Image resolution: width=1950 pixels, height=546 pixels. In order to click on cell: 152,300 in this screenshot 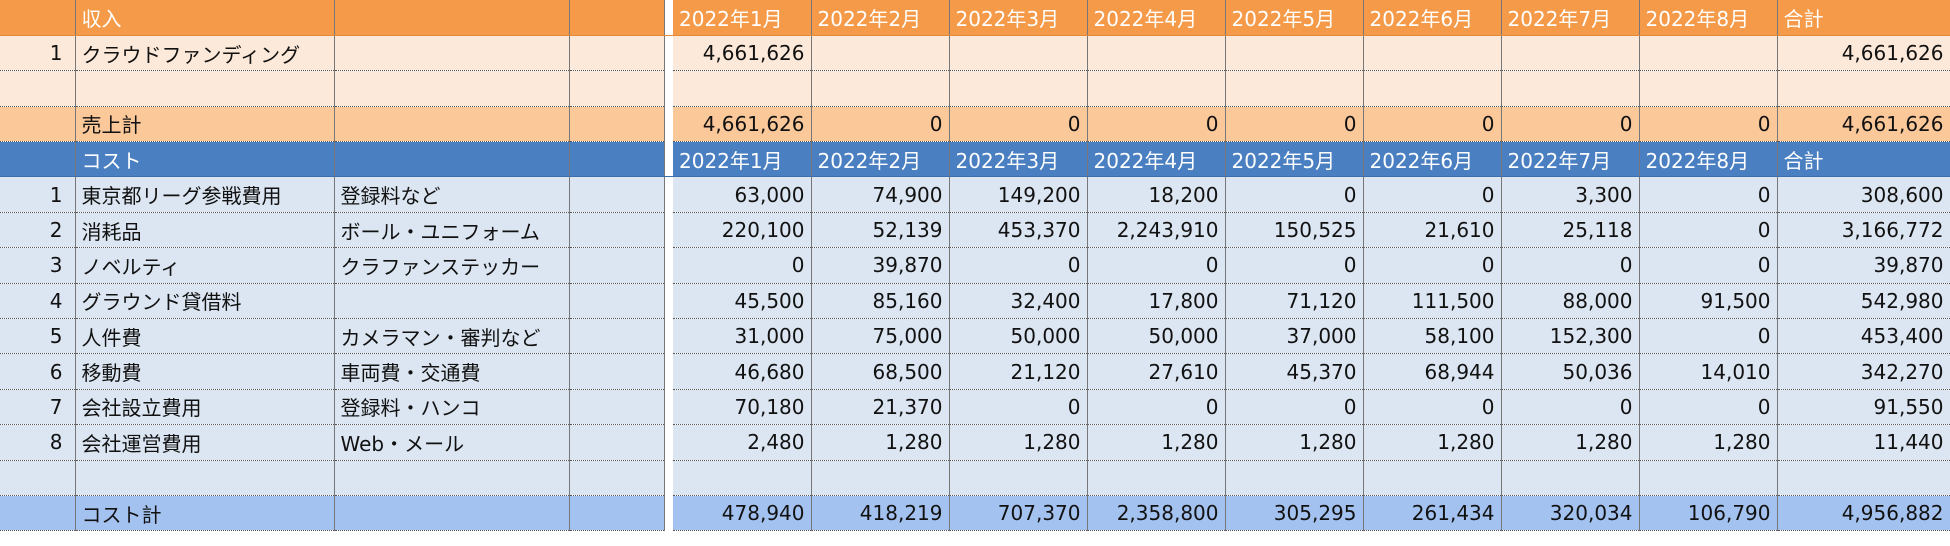, I will do `click(1570, 336)`.